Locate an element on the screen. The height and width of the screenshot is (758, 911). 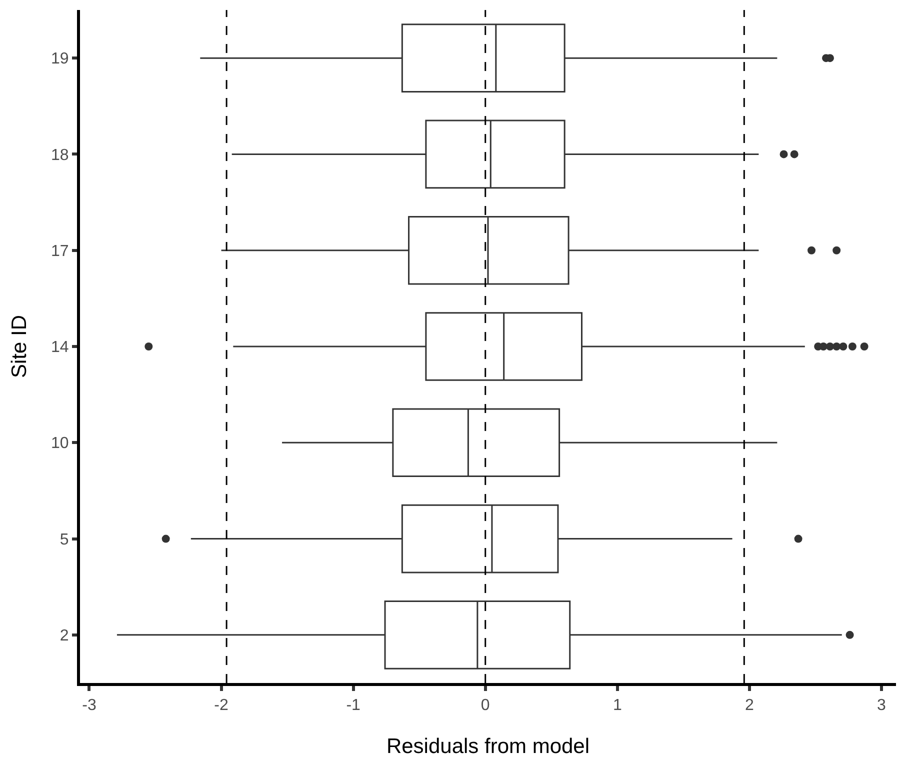
x-tick-label: 1 is located at coordinates (617, 705).